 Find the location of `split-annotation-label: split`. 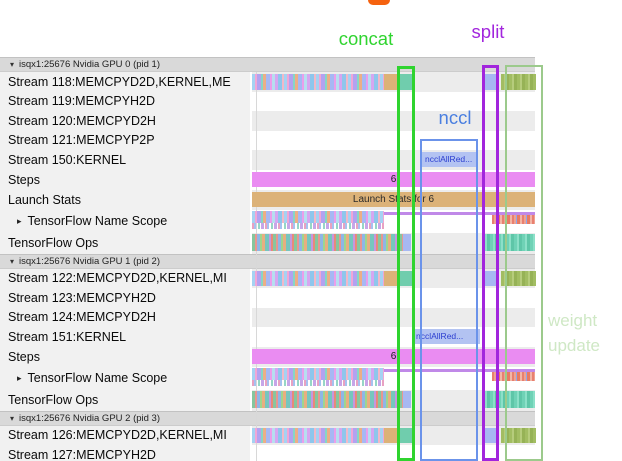

split-annotation-label: split is located at coordinates (488, 31).